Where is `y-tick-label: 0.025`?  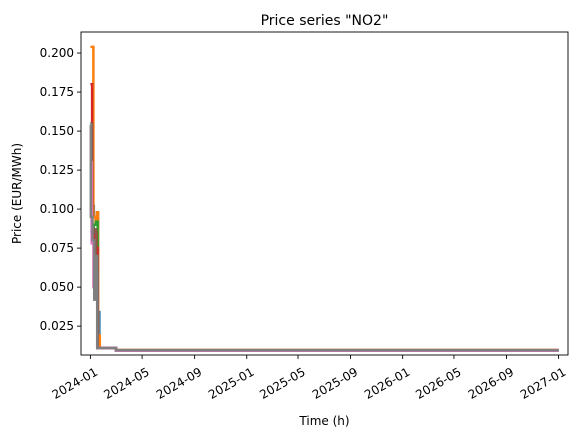
y-tick-label: 0.025 is located at coordinates (57, 326).